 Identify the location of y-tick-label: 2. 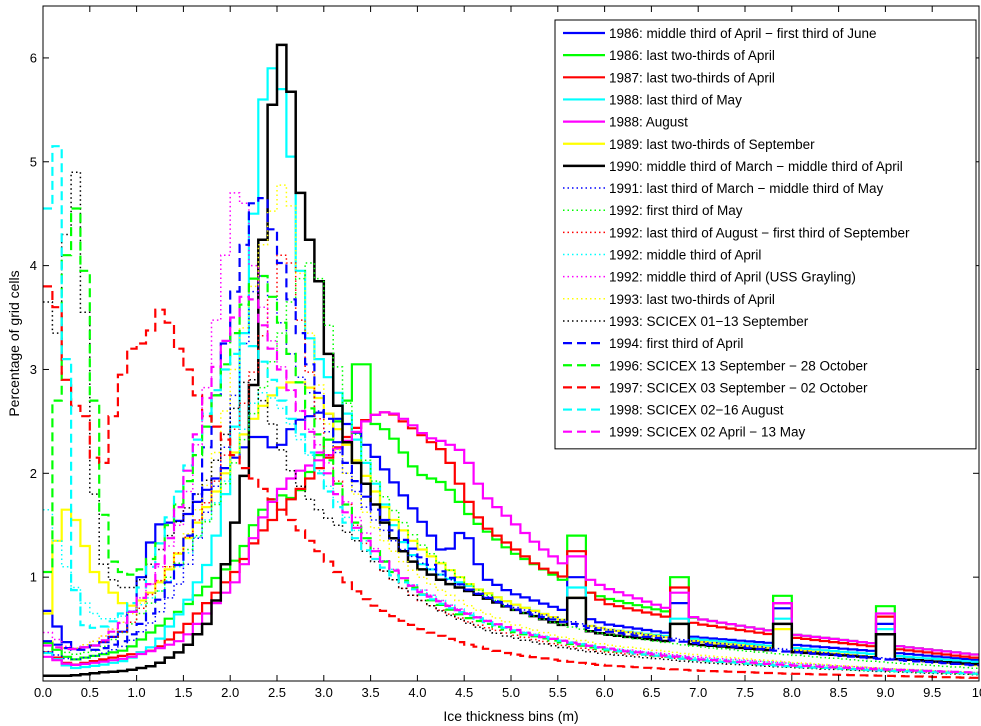
(33, 473).